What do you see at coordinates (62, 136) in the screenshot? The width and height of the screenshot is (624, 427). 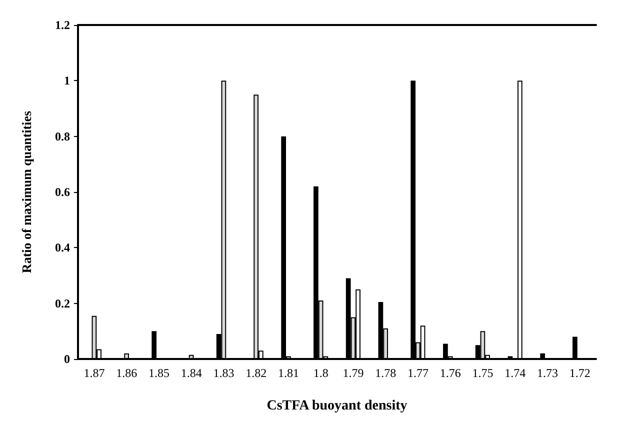 I see `y-tick-label: 0.8` at bounding box center [62, 136].